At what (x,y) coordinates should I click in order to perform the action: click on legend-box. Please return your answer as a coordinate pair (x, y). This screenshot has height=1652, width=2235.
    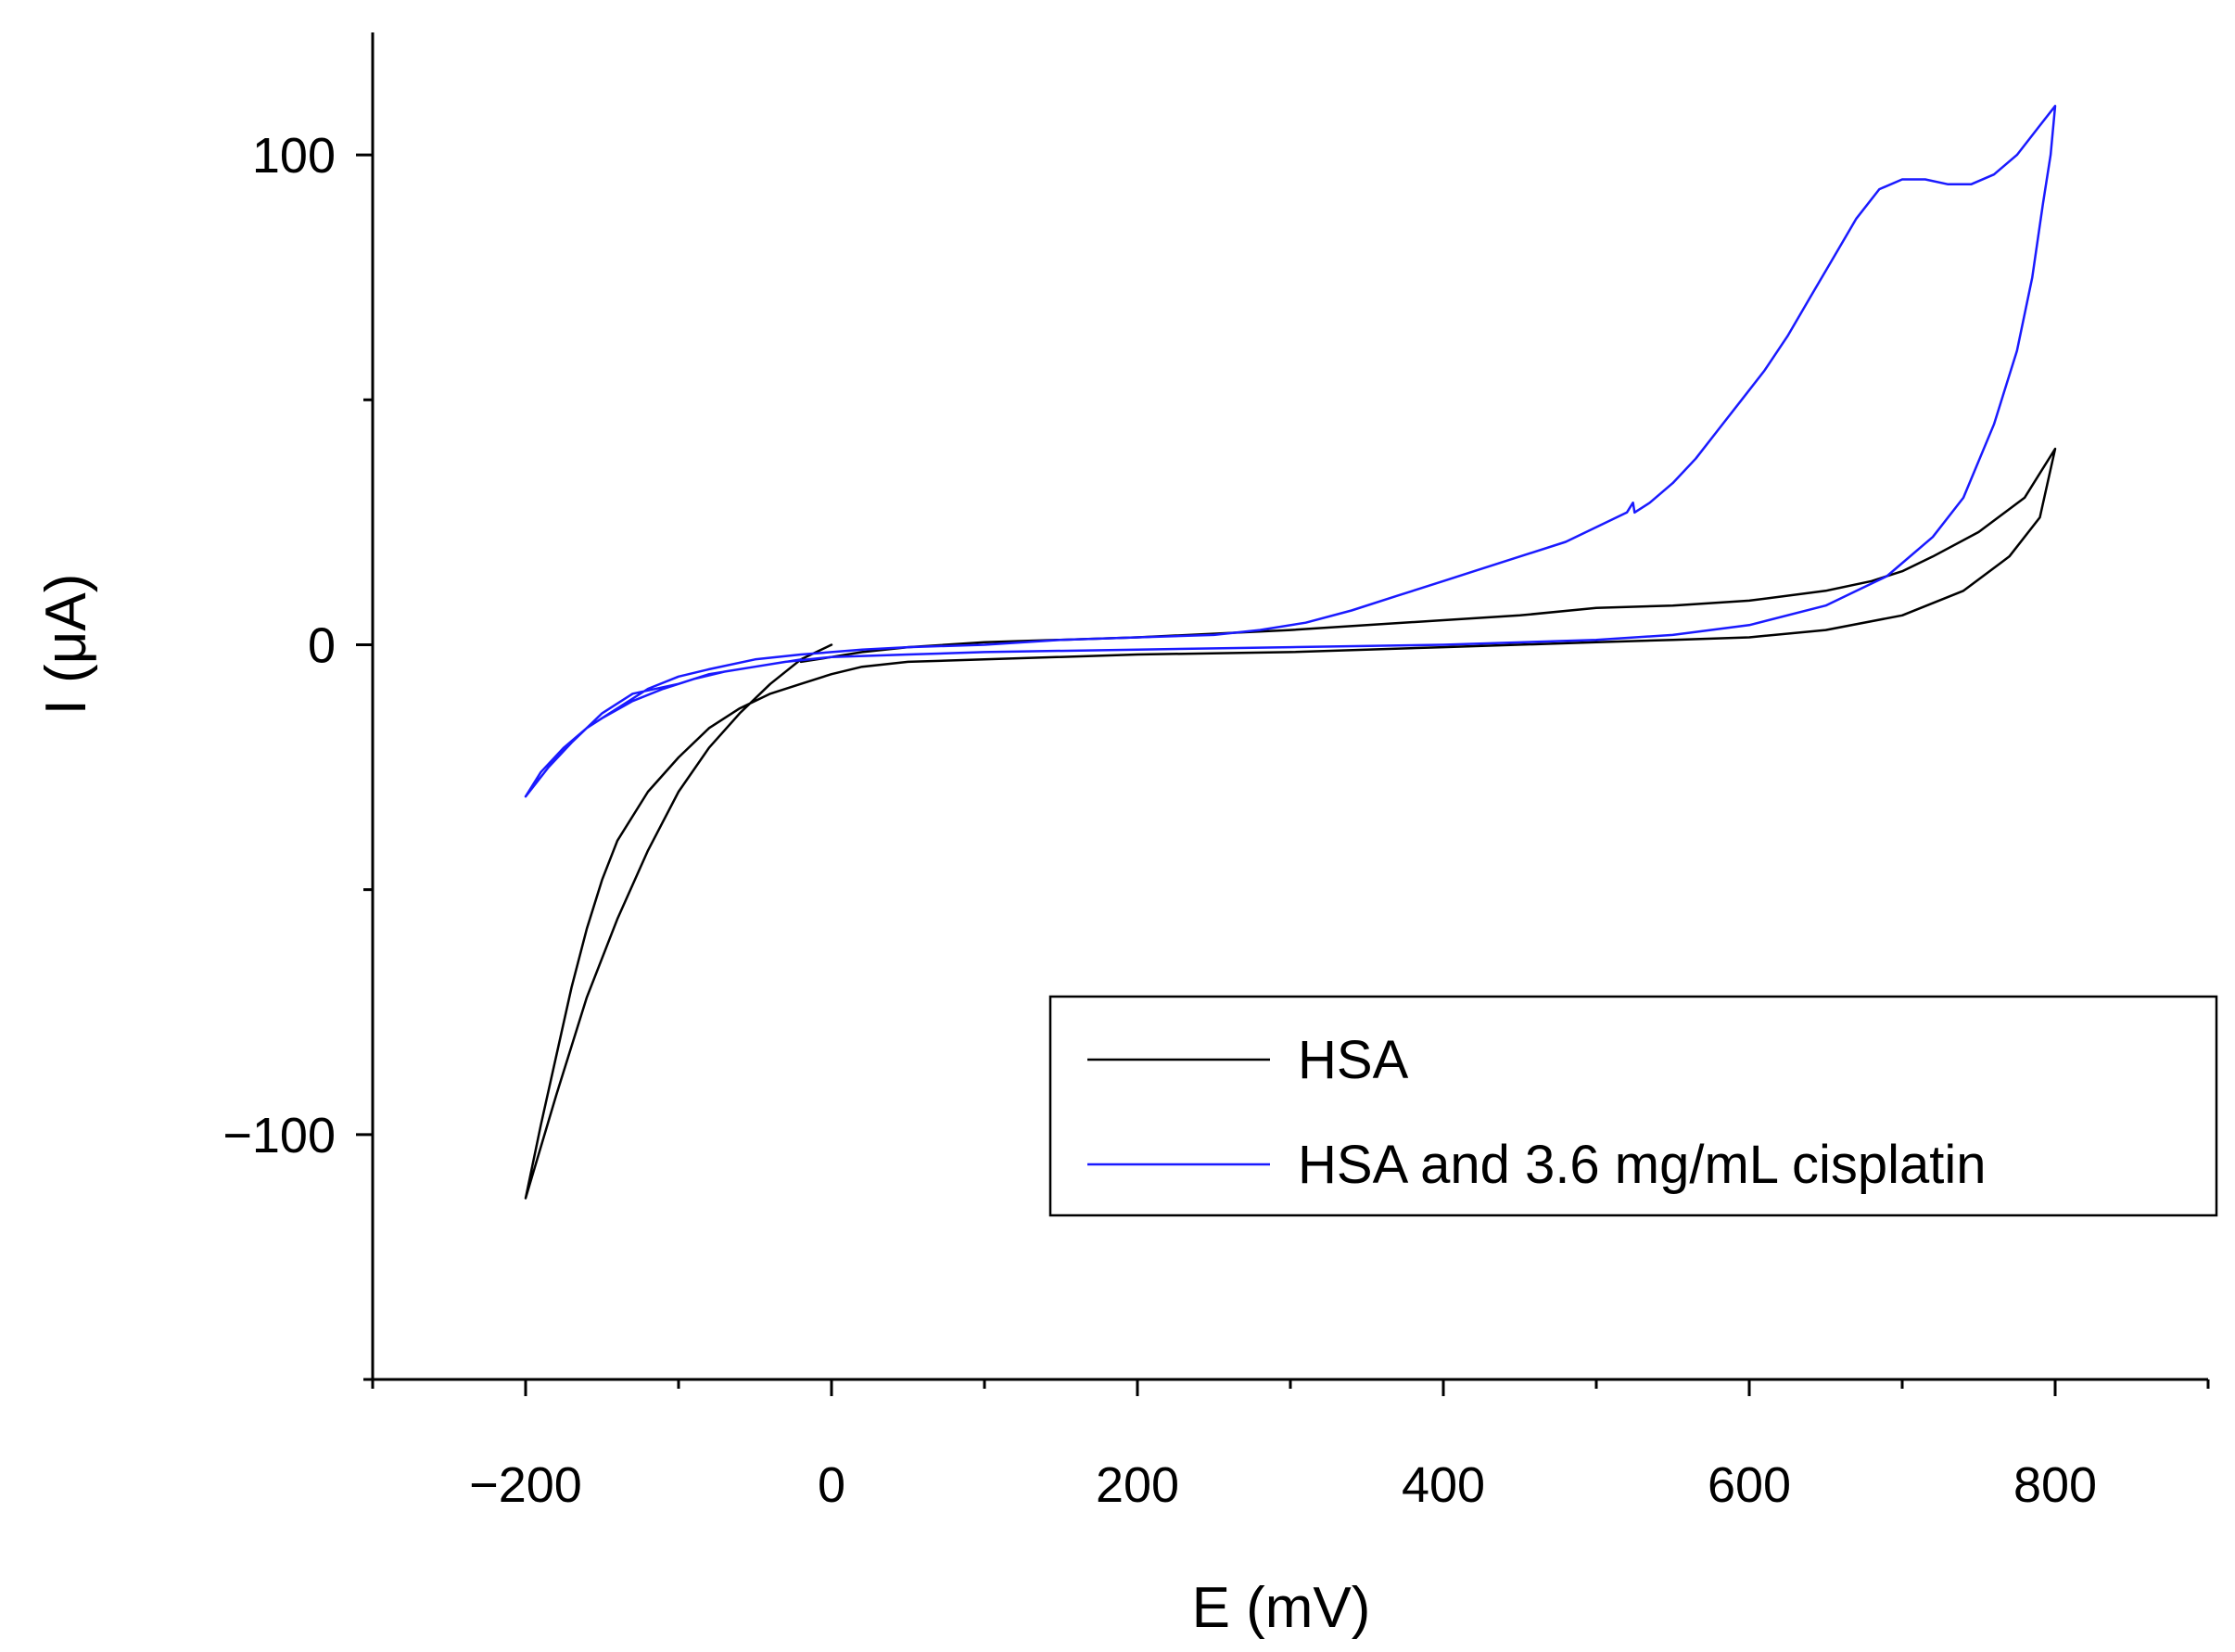
    Looking at the image, I should click on (1633, 1106).